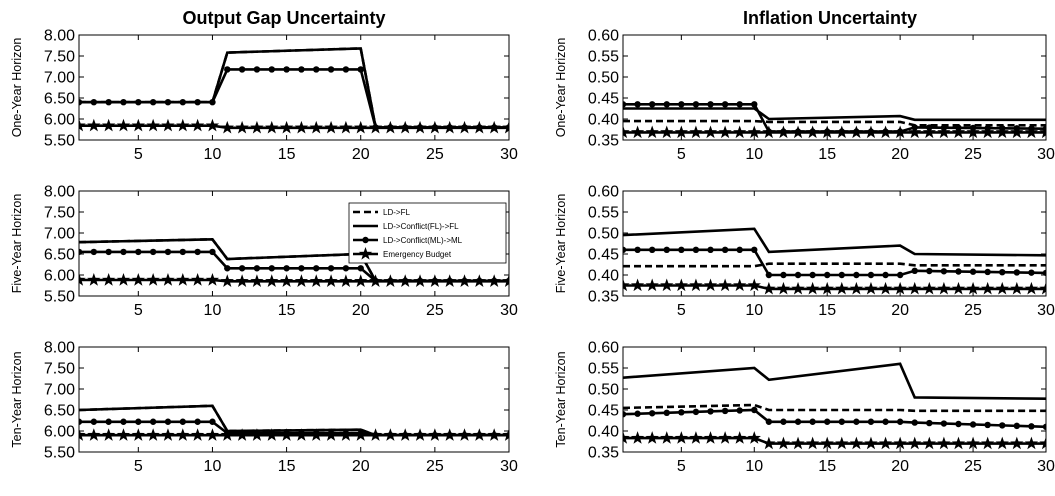 This screenshot has width=1055, height=496. I want to click on y-tick-label: 0.35, so click(603, 141).